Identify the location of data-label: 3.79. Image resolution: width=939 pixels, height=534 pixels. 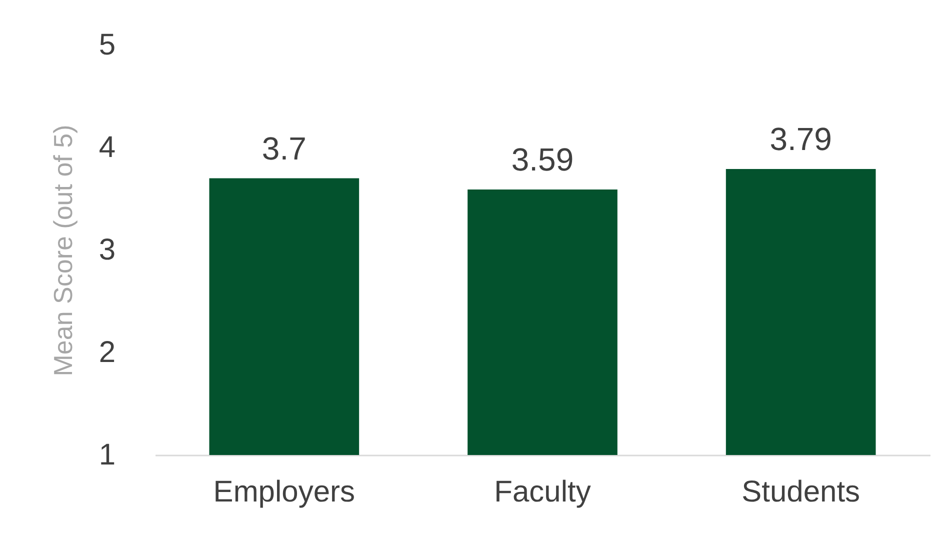
(801, 139).